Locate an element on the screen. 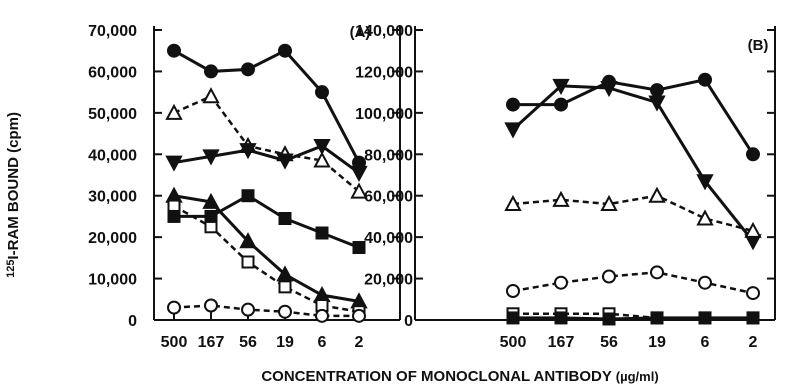 The height and width of the screenshot is (387, 788). y-axis-label: 125I-RAM BOUND (cpm) is located at coordinates (13, 195).